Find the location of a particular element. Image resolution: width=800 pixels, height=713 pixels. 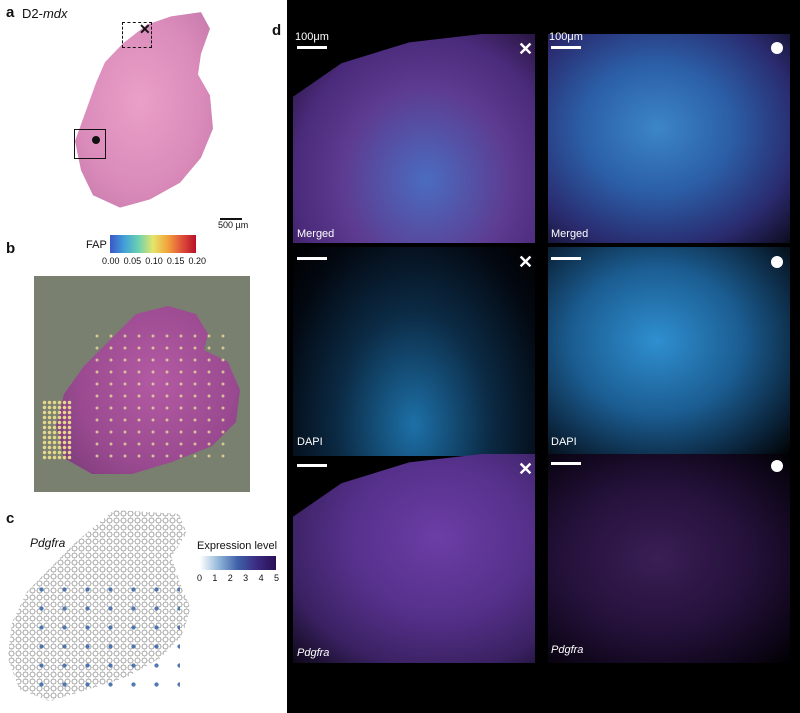

fap-tick: 0.20 is located at coordinates (197, 261).